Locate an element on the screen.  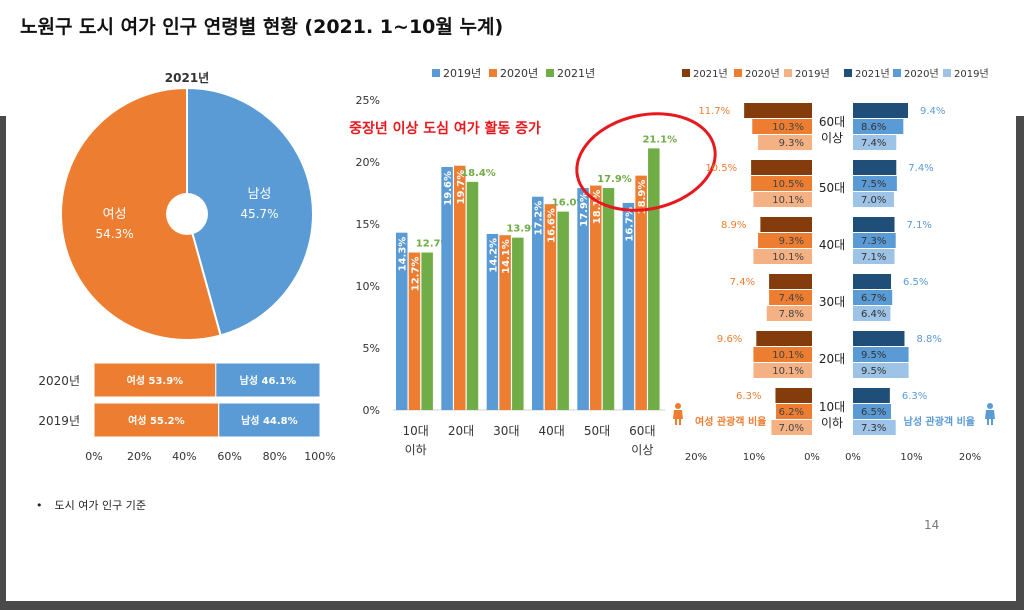
stacked-xtick-100-: 100% is located at coordinates (319, 456).